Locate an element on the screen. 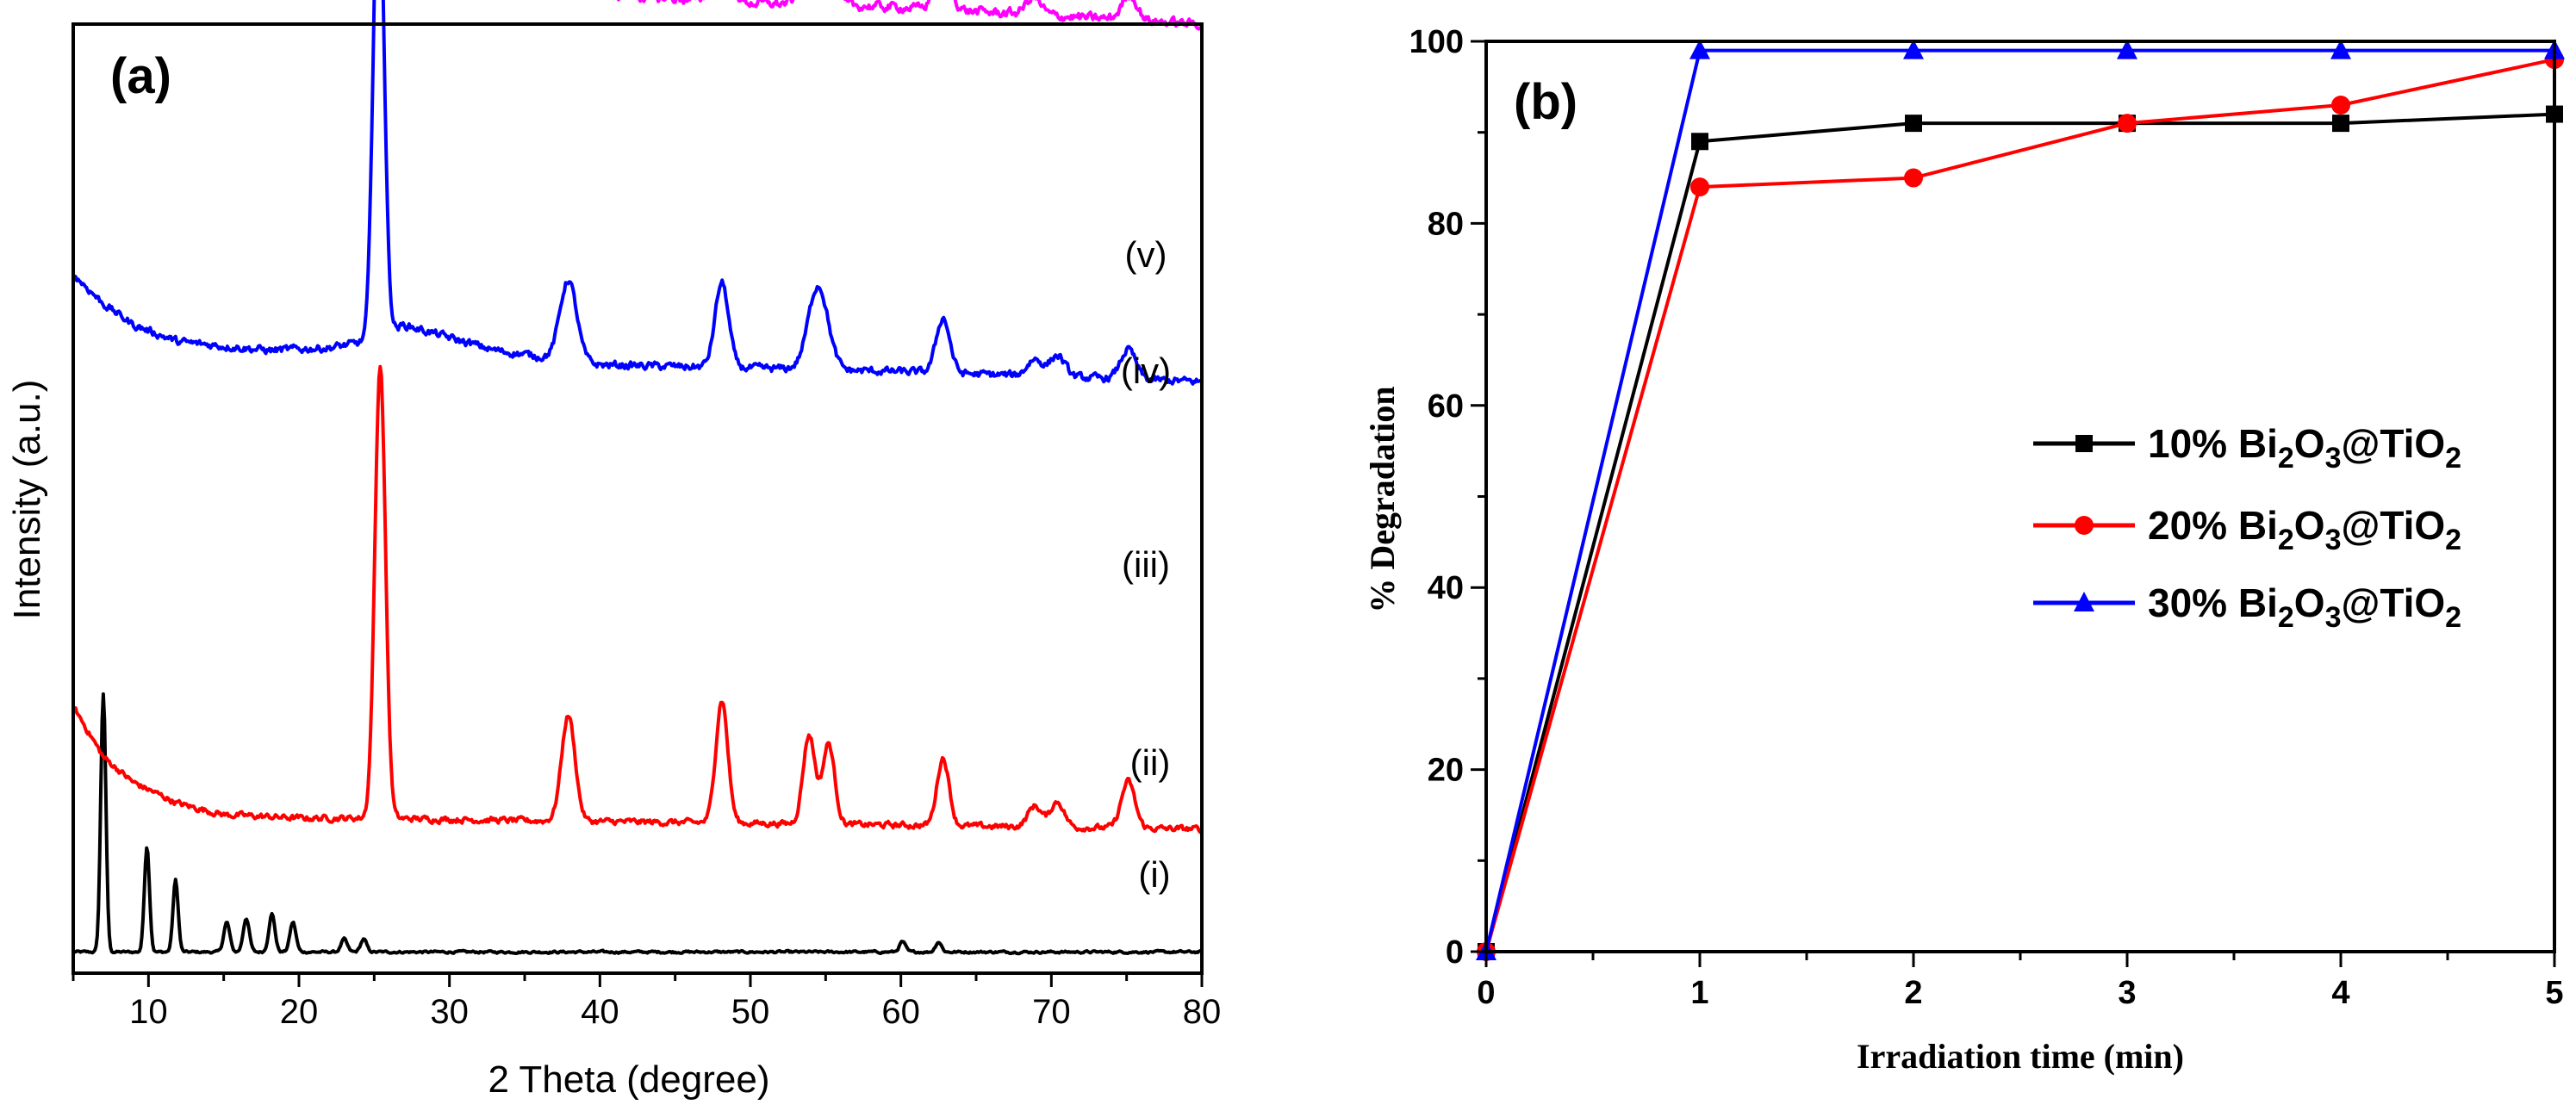 This screenshot has width=2576, height=1117. panel-a-trace-label-3: (iii) is located at coordinates (1146, 564).